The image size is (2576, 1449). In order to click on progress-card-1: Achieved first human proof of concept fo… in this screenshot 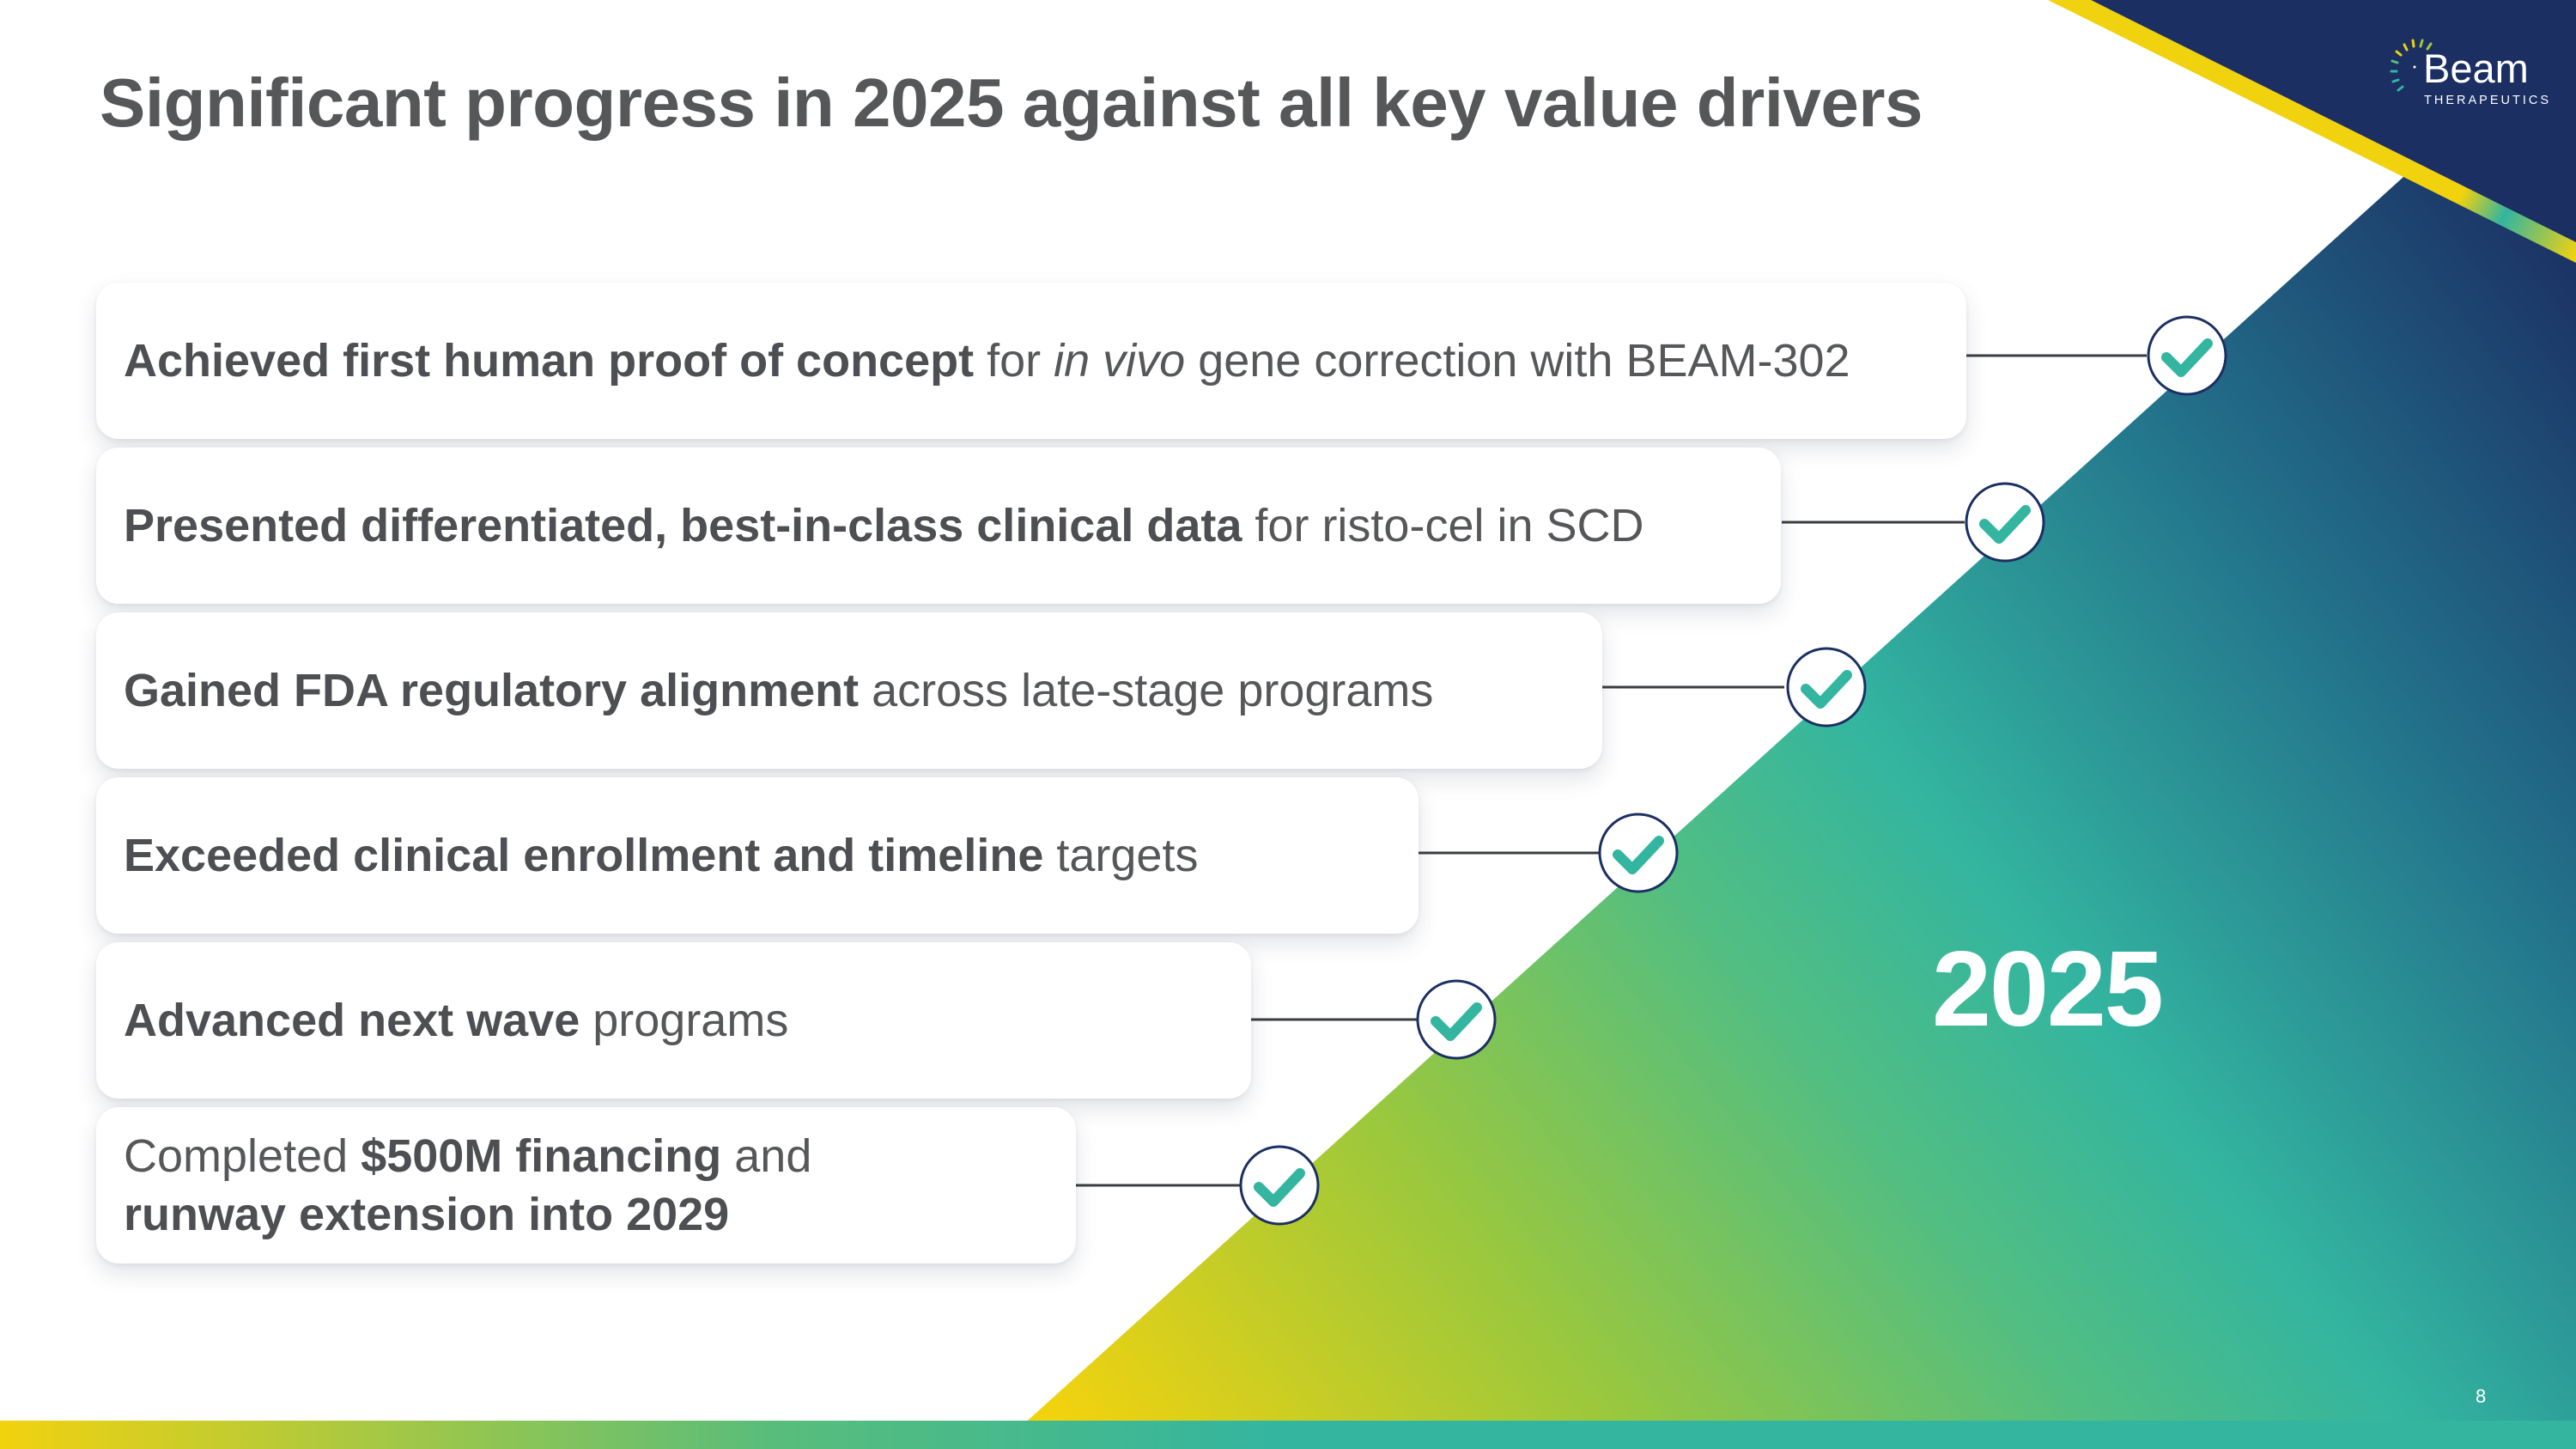, I will do `click(1031, 361)`.